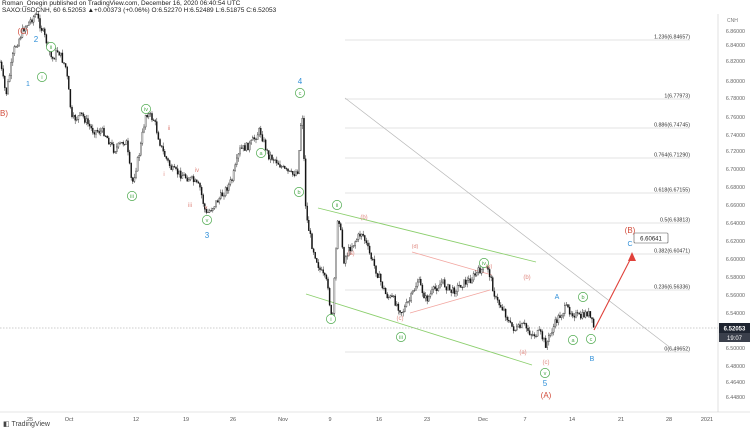  What do you see at coordinates (630, 230) in the screenshot?
I see `wave-label: (B)` at bounding box center [630, 230].